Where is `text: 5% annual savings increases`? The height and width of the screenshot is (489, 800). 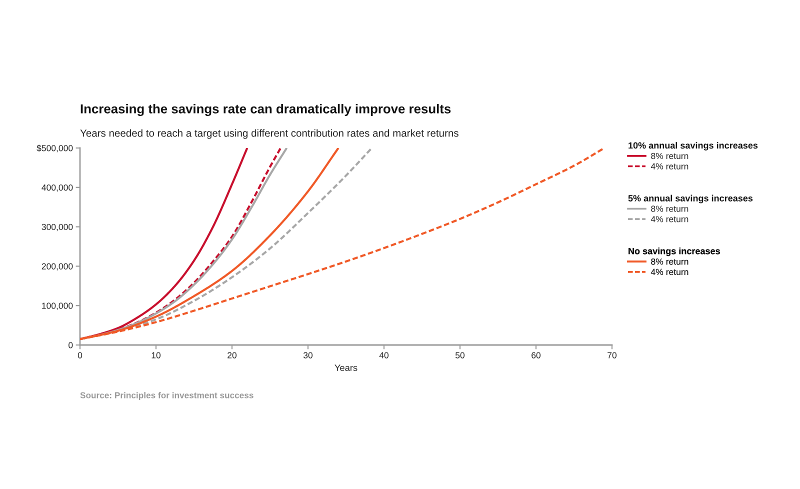 text: 5% annual savings increases is located at coordinates (690, 199).